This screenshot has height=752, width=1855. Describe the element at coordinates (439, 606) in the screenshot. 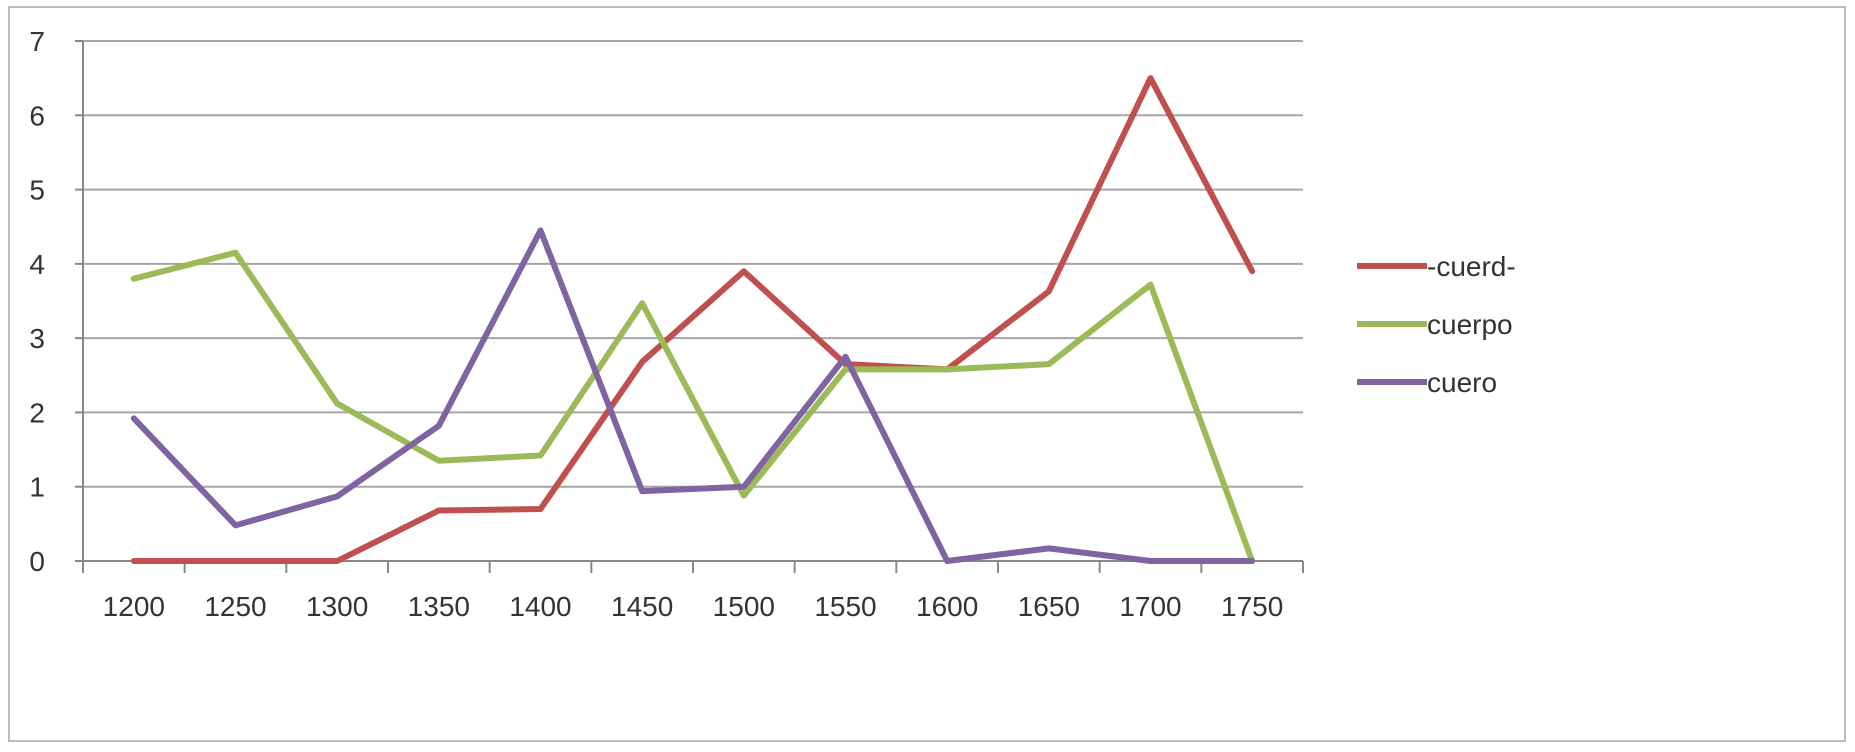

I see `x-tick-label: 1350` at that location.